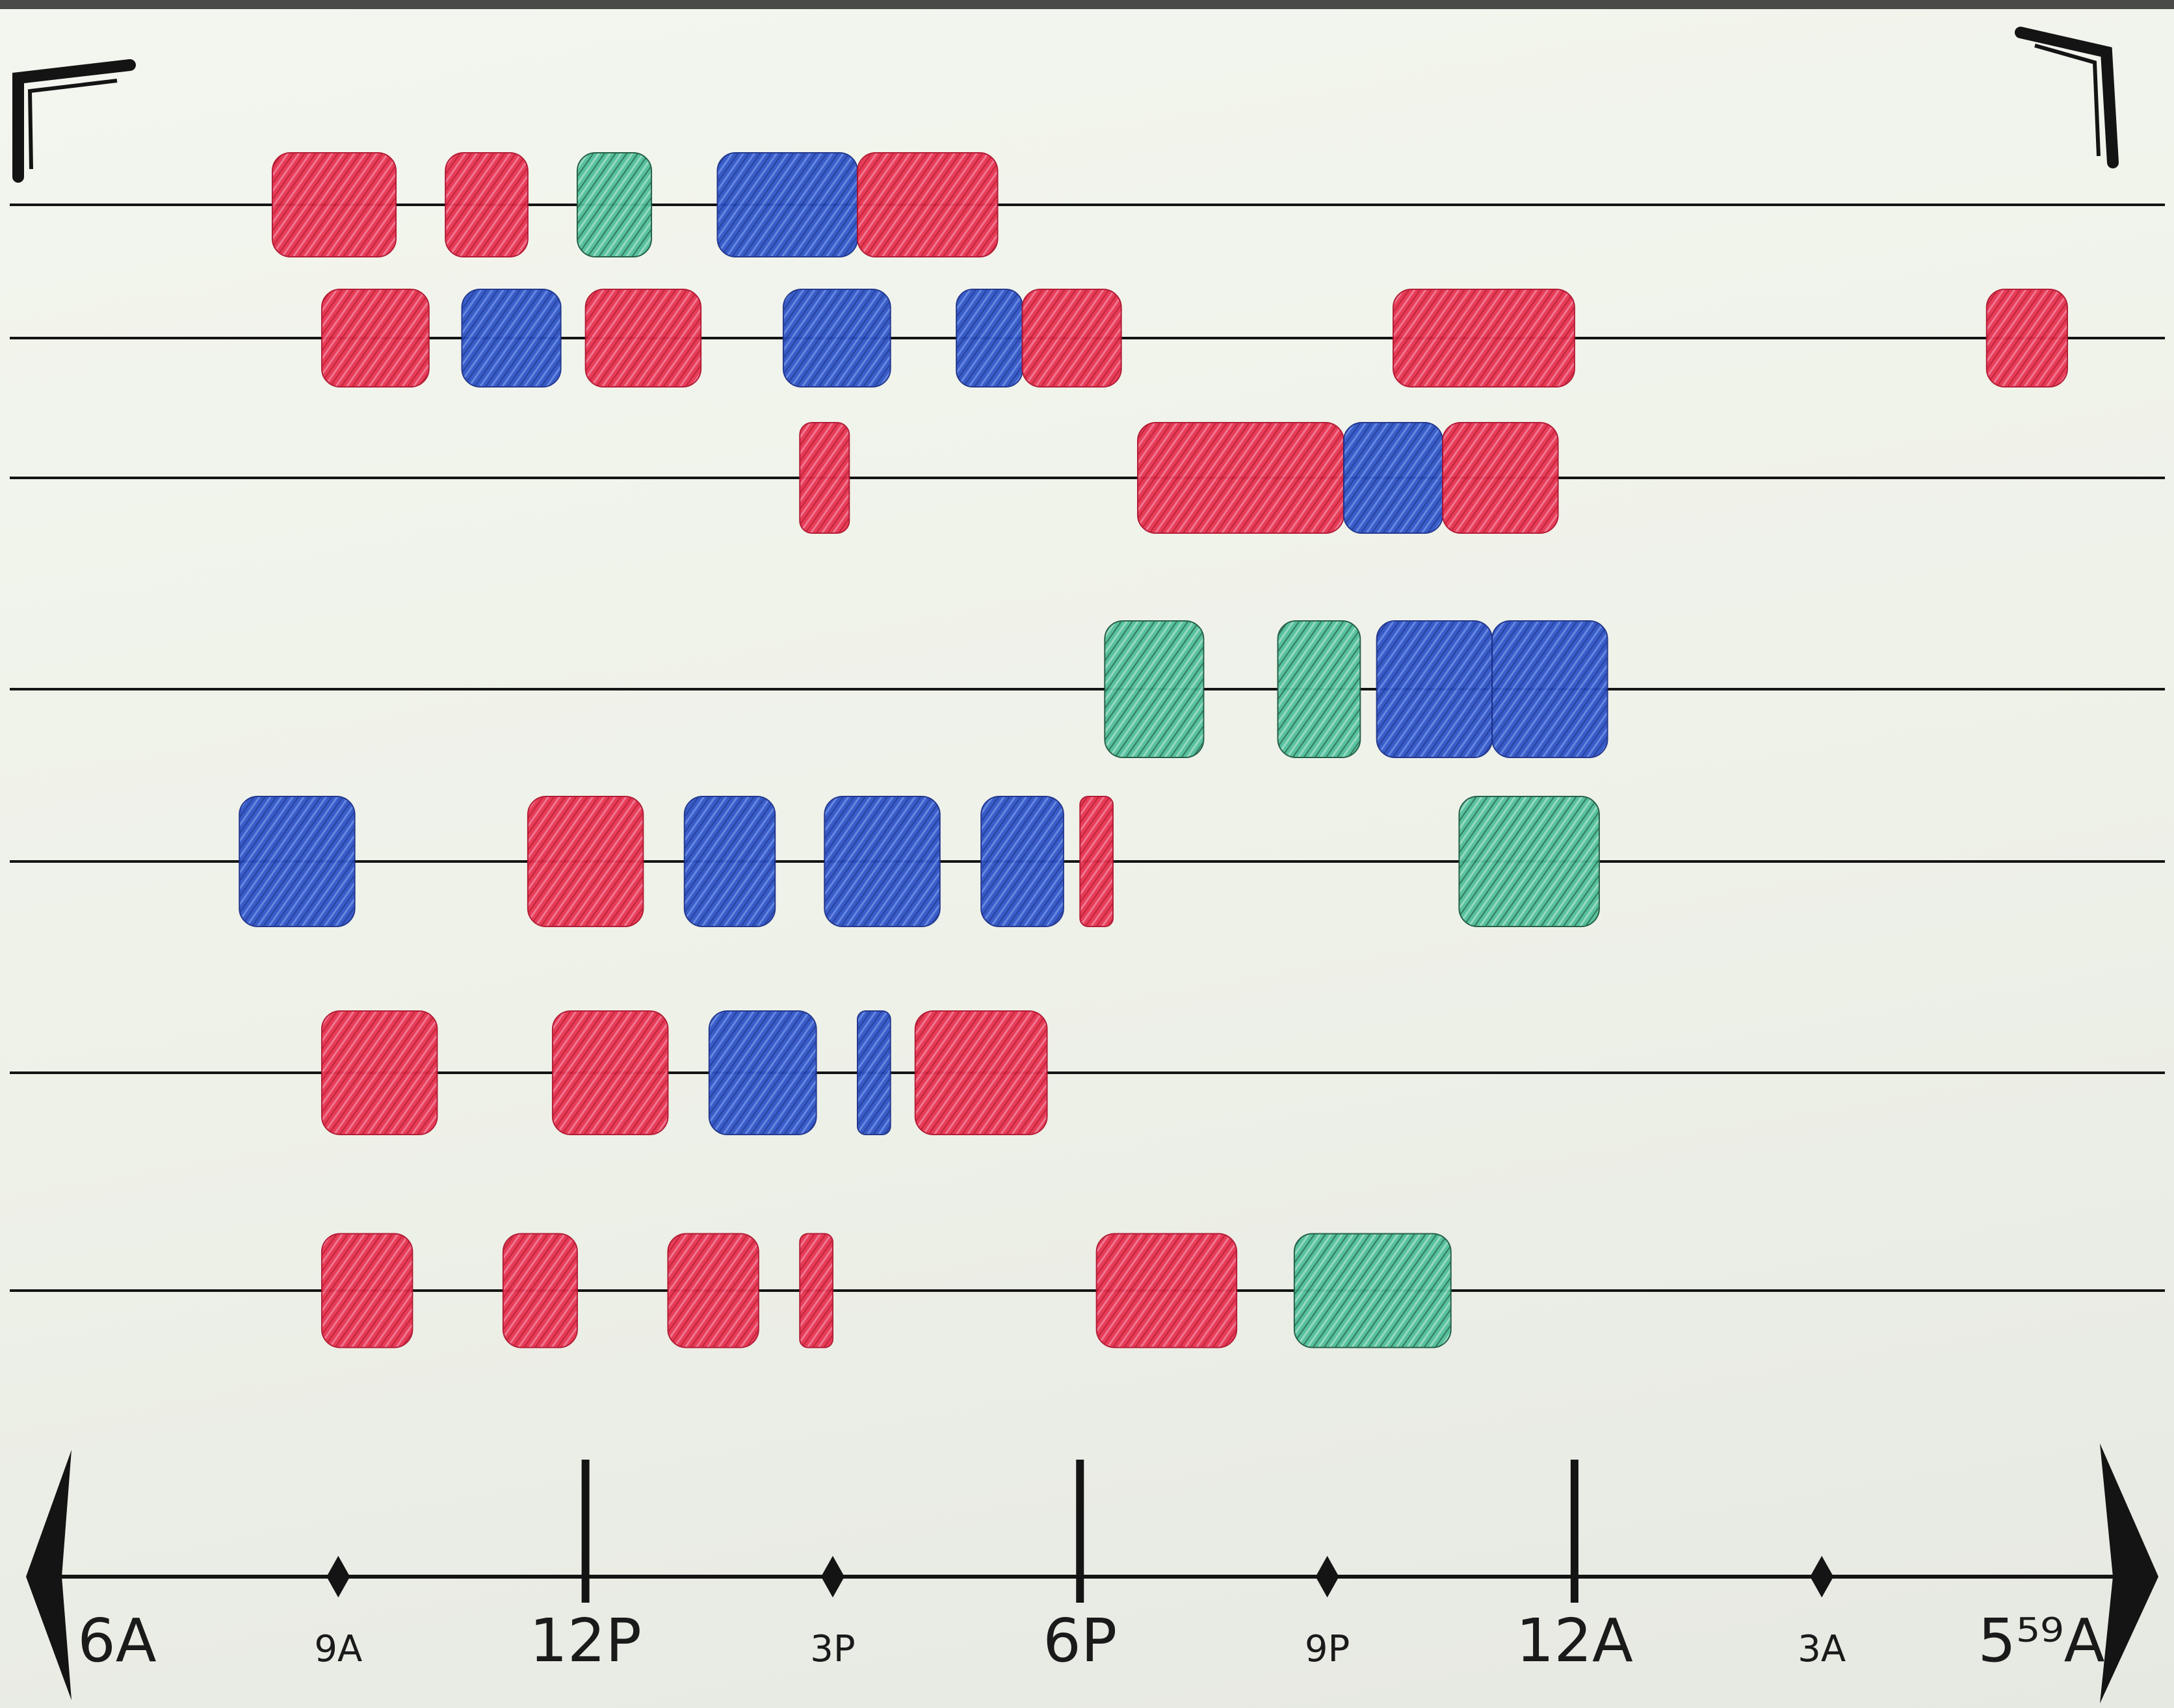 The image size is (2174, 1708). What do you see at coordinates (1087, 4) in the screenshot?
I see `photo-top-edge` at bounding box center [1087, 4].